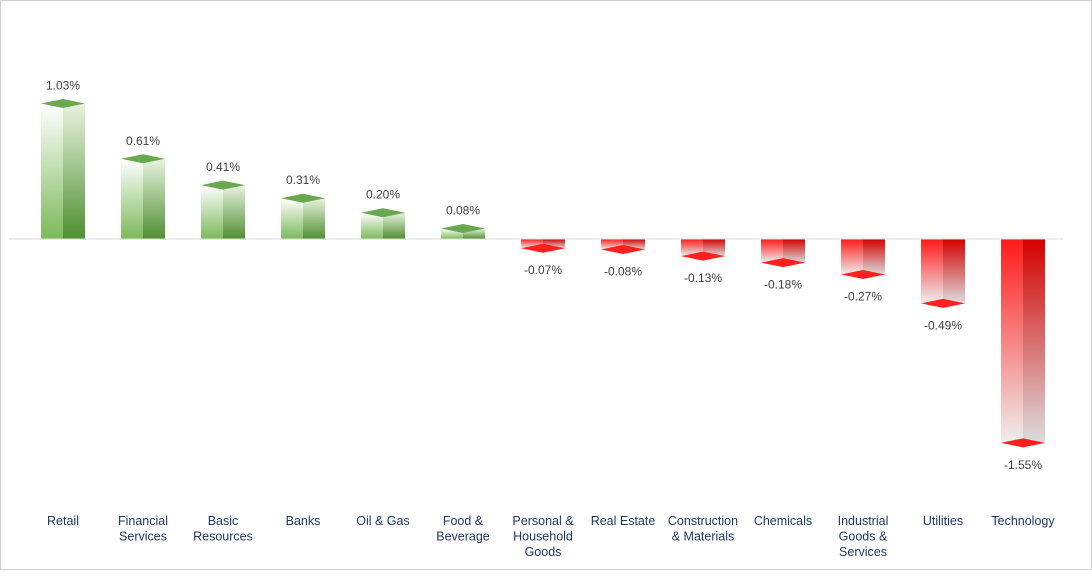  Describe the element at coordinates (783, 521) in the screenshot. I see `category-label: Chemicals` at that location.